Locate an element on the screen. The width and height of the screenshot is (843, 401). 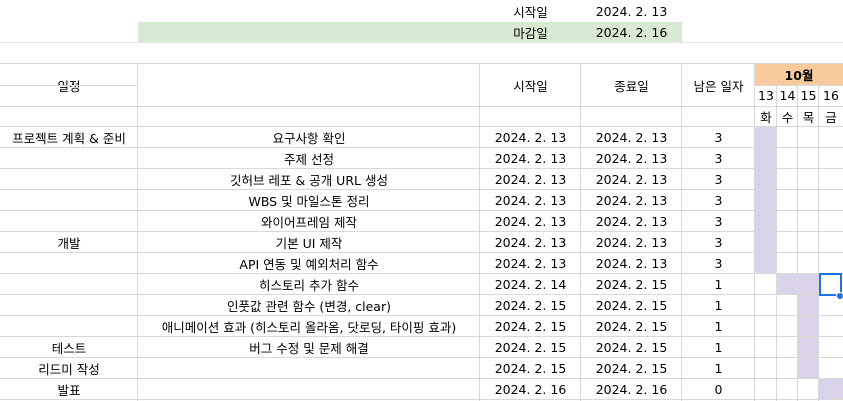
task-cell: API 연동 및 예외처리 함수 is located at coordinates (309, 264).